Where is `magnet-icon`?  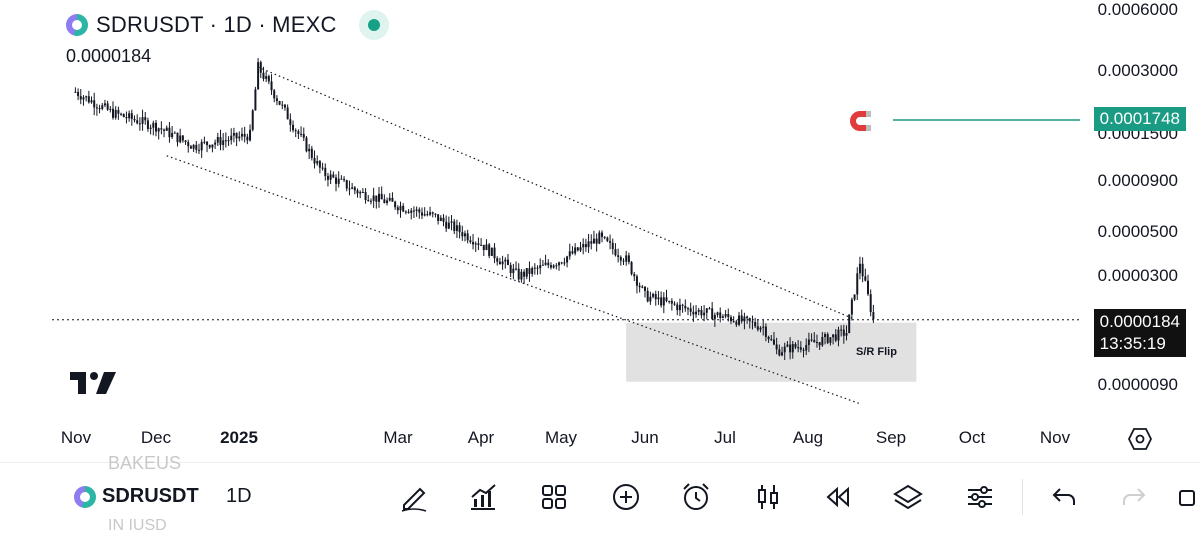 magnet-icon is located at coordinates (861, 121).